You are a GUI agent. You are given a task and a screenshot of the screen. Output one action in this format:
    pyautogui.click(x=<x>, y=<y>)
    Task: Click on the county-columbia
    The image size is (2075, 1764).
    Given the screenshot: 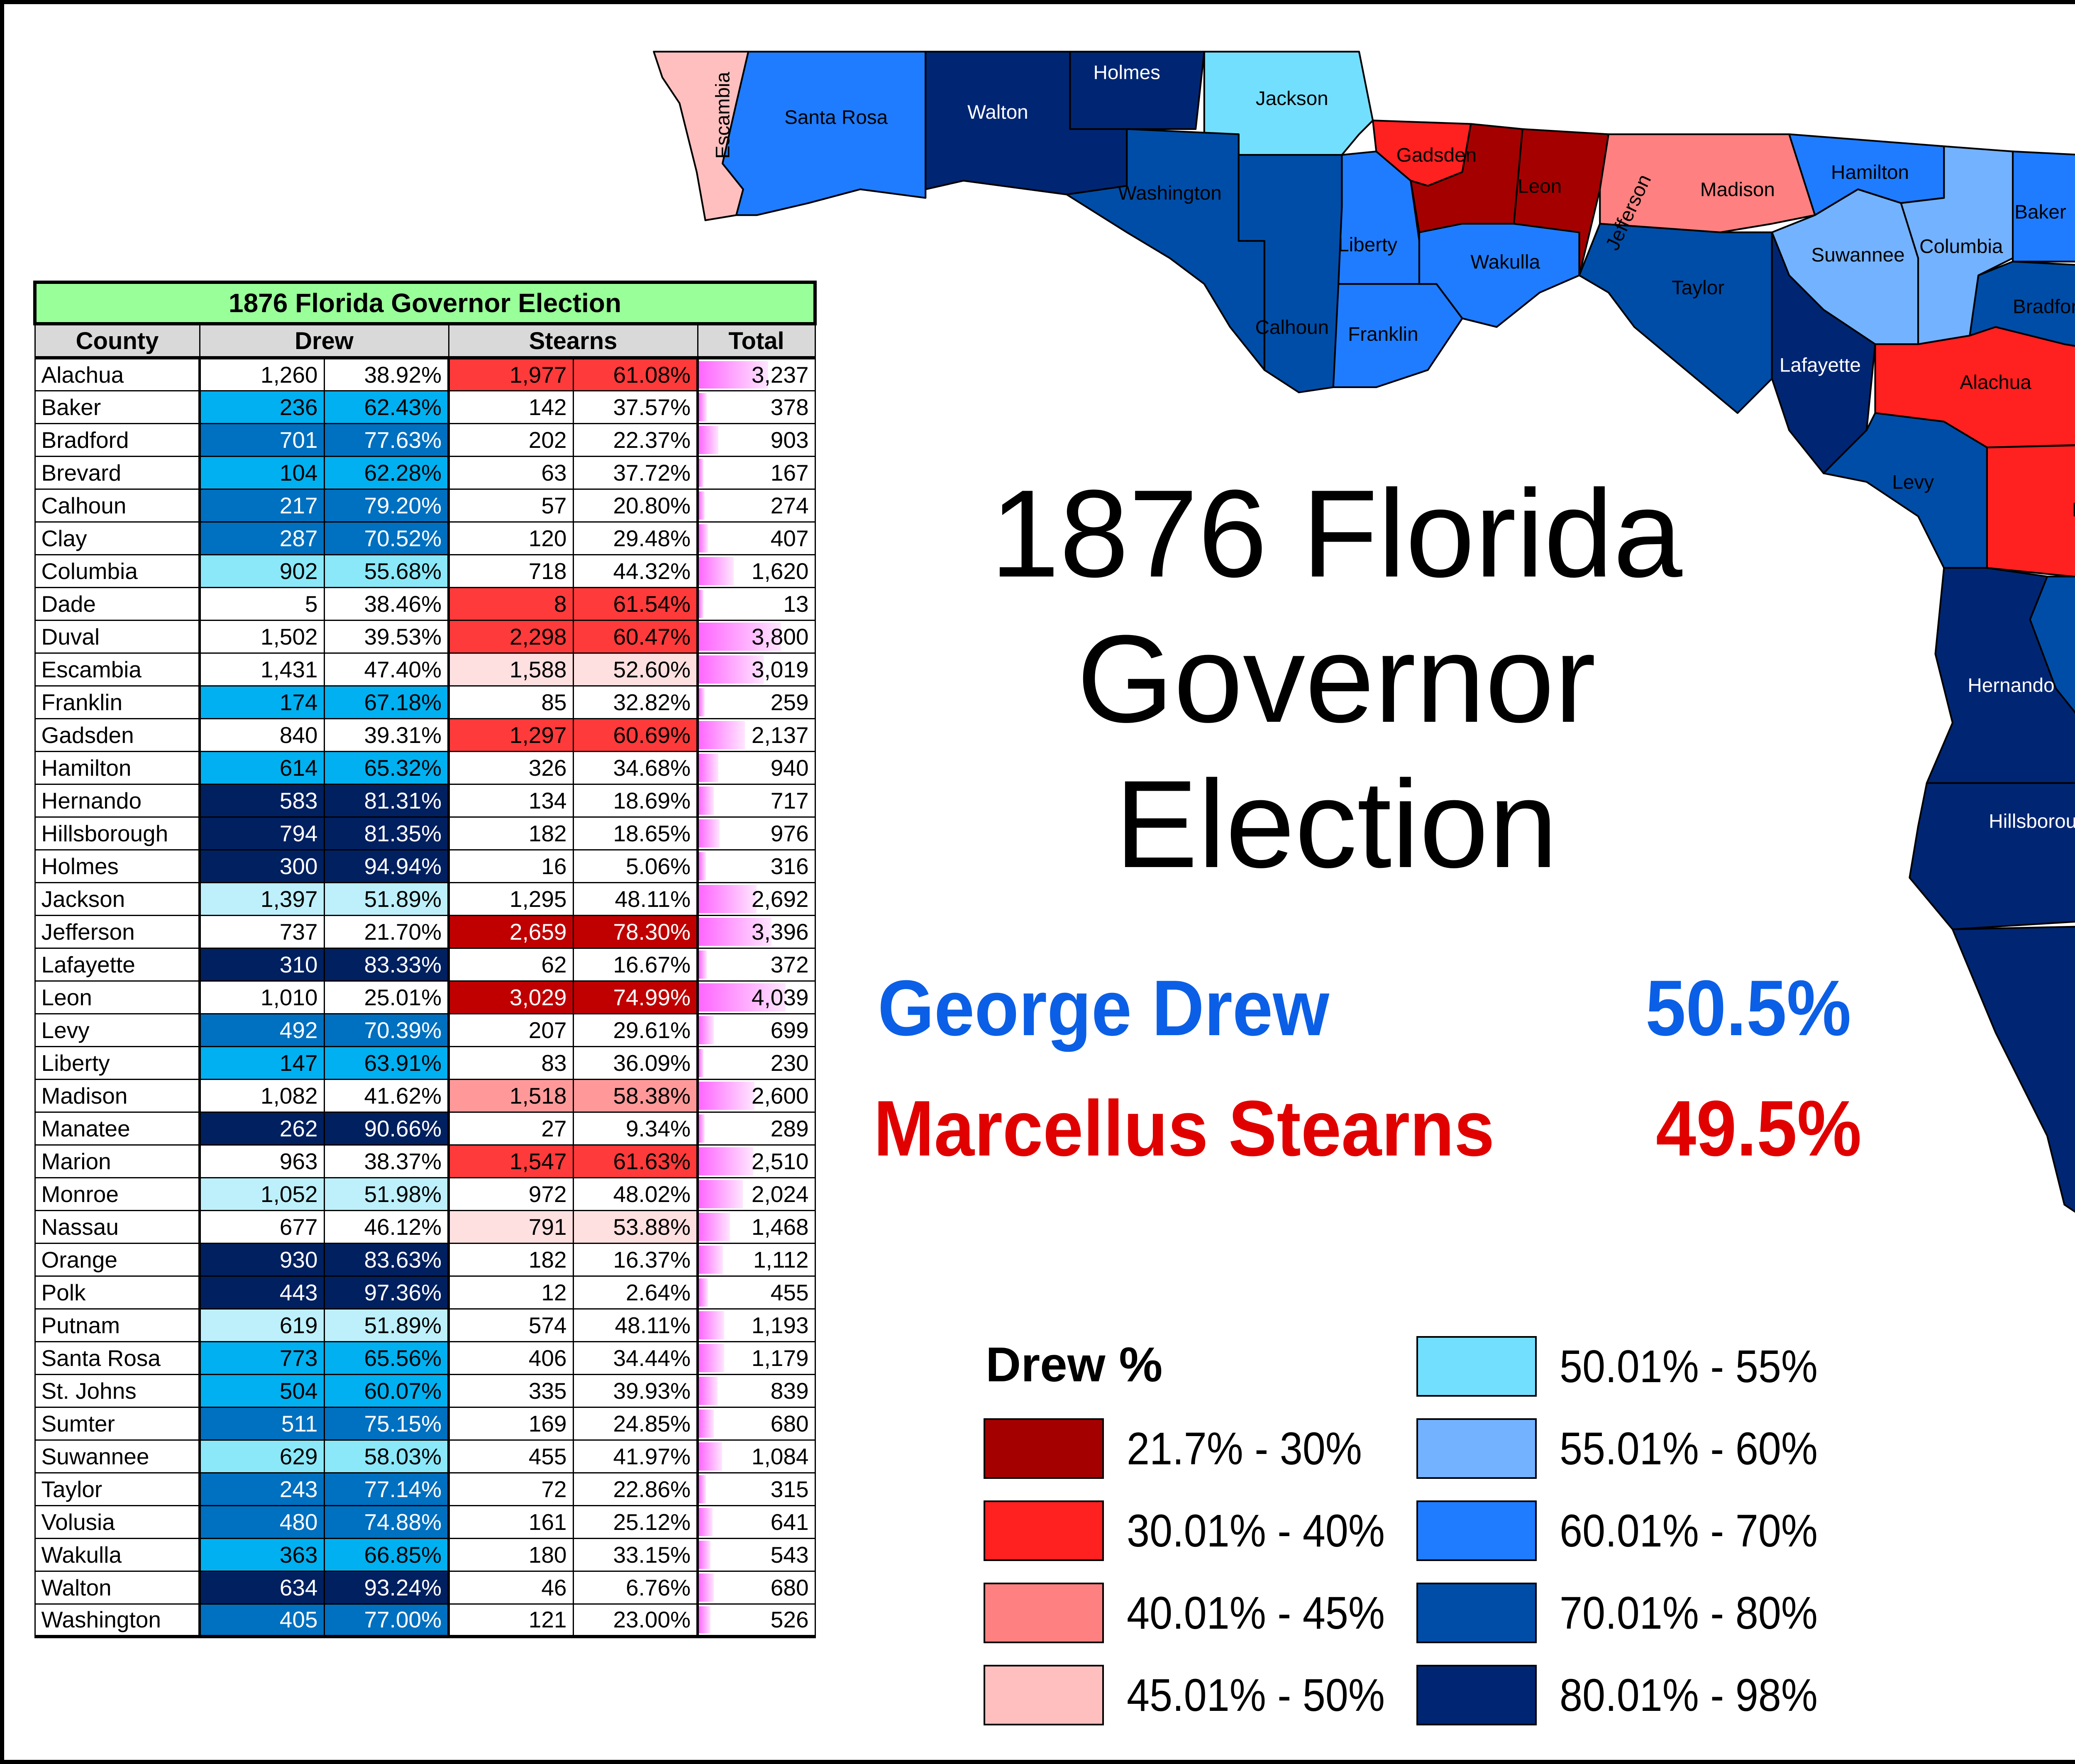 What is the action you would take?
    pyautogui.click(x=1957, y=245)
    